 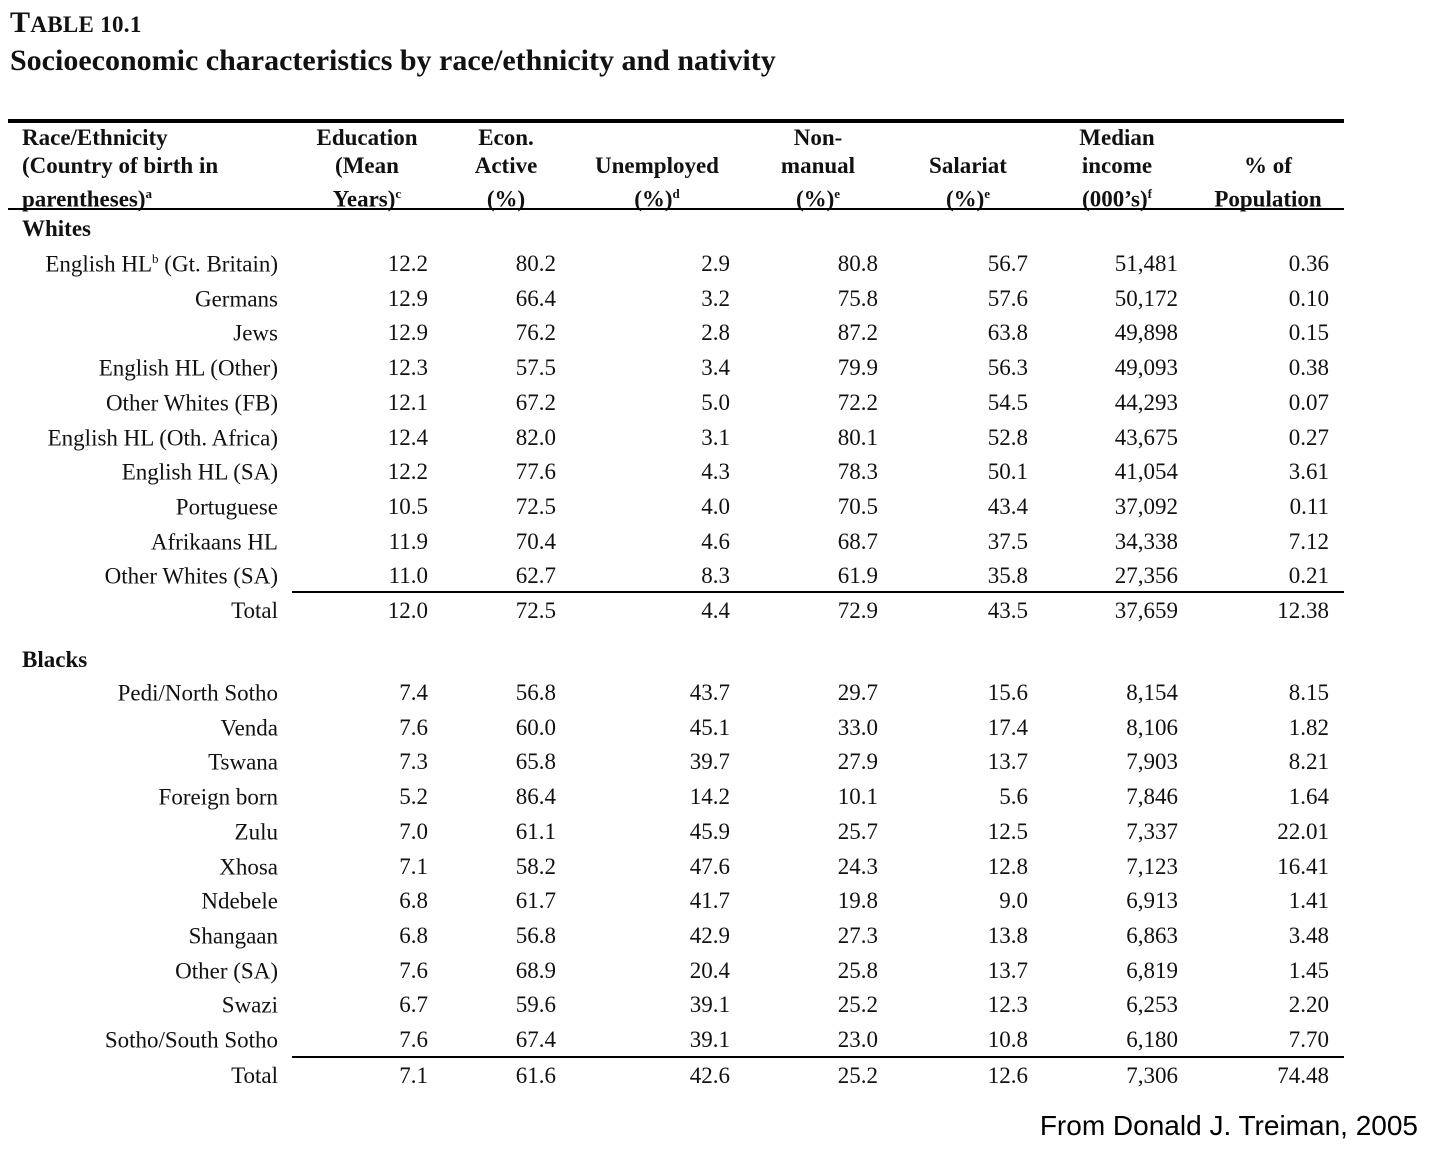 I want to click on cell-unemployed: 45.1, so click(x=709, y=727).